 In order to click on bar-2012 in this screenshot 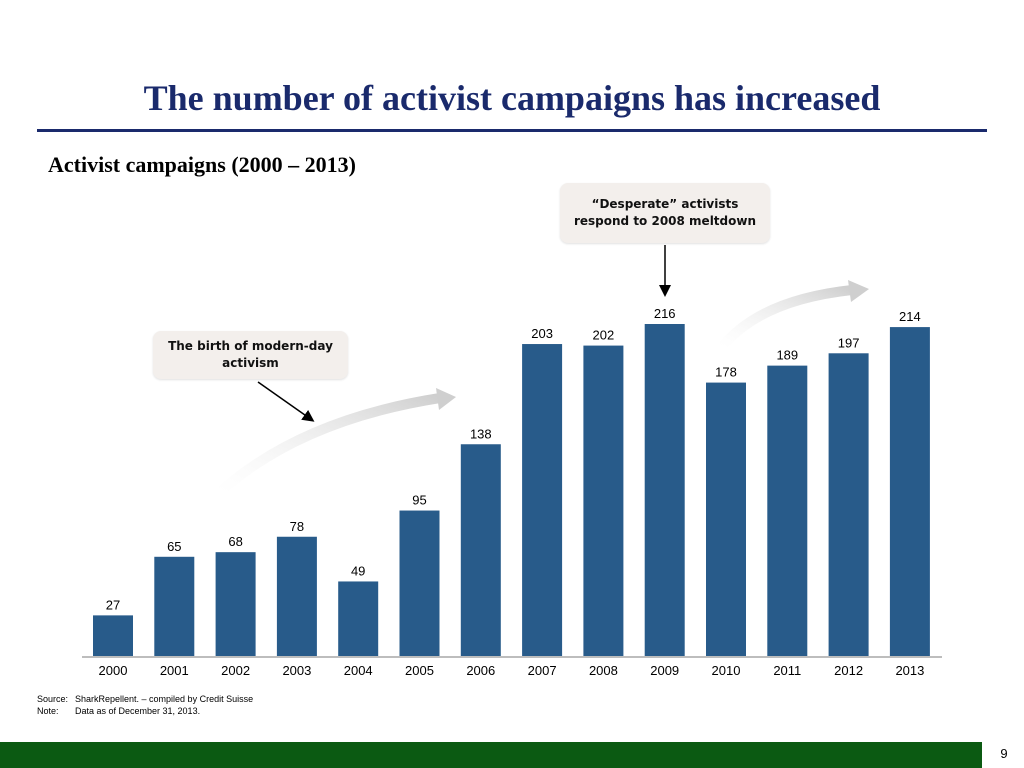, I will do `click(848, 505)`.